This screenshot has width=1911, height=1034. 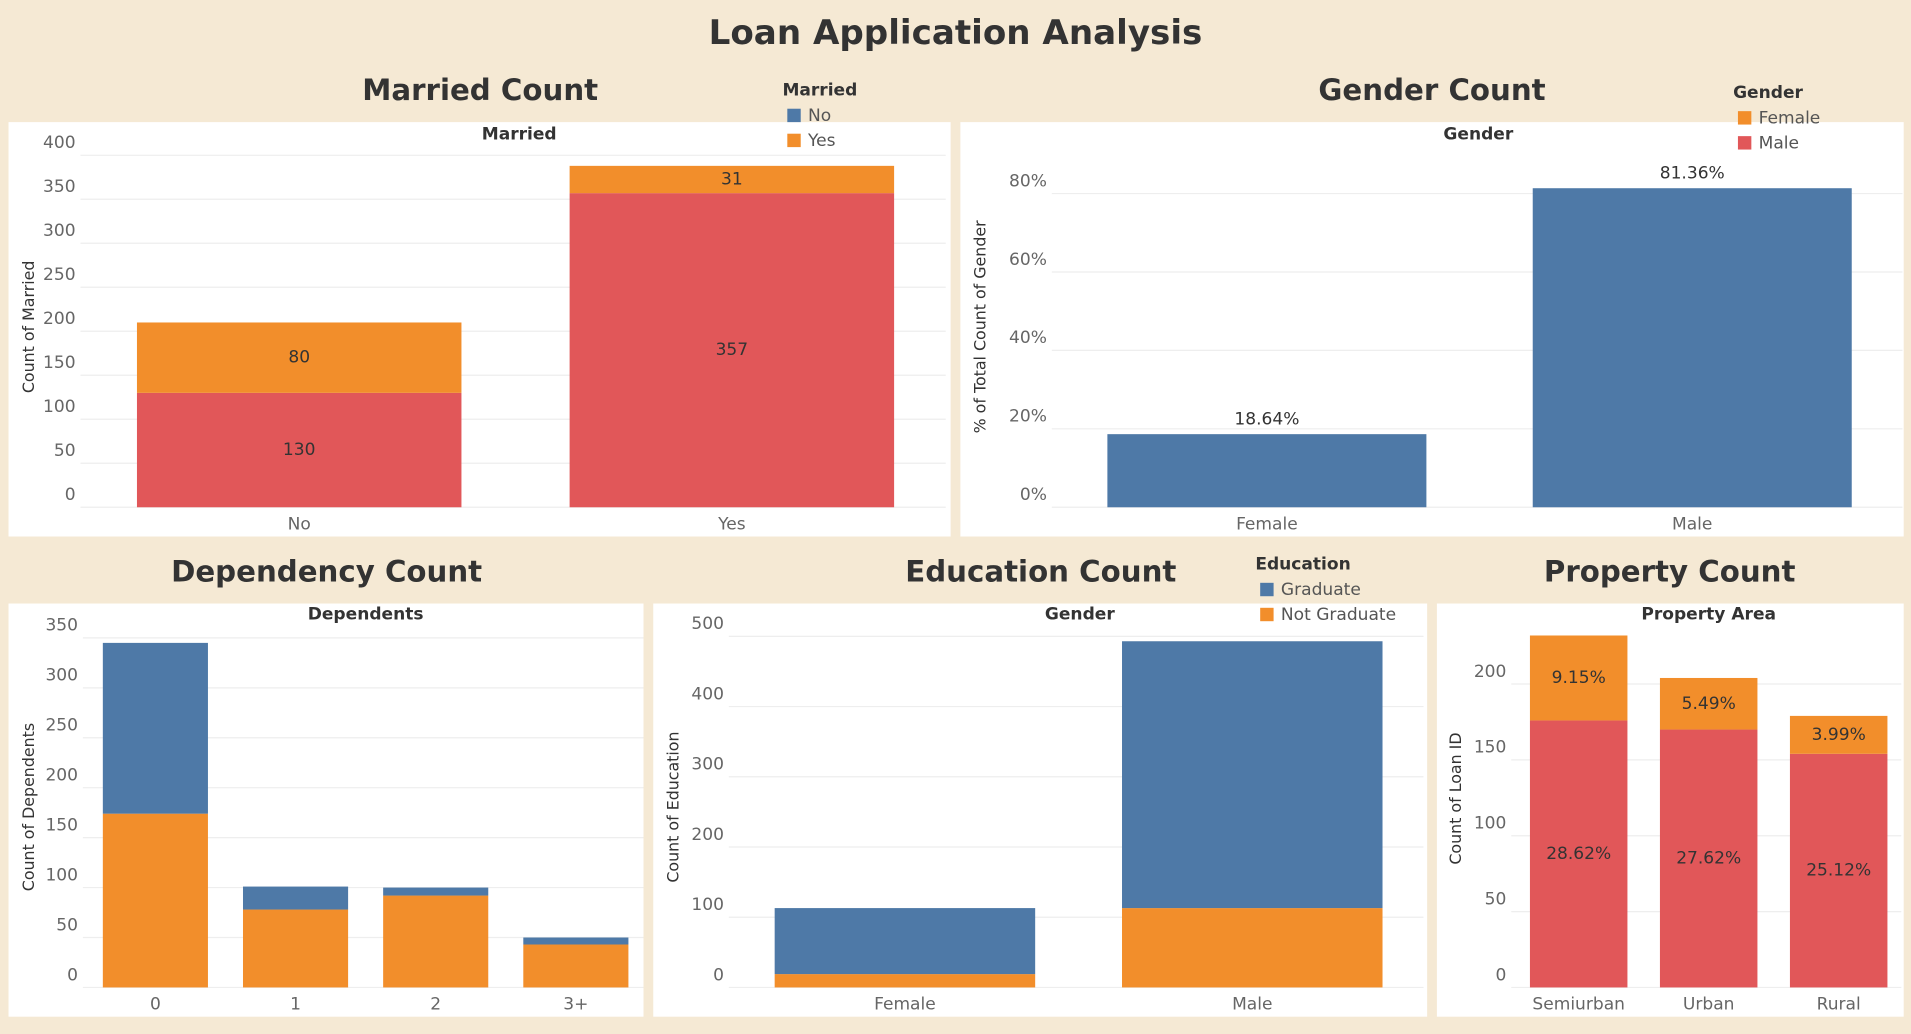 I want to click on chart-title: Married Count, so click(x=480, y=90).